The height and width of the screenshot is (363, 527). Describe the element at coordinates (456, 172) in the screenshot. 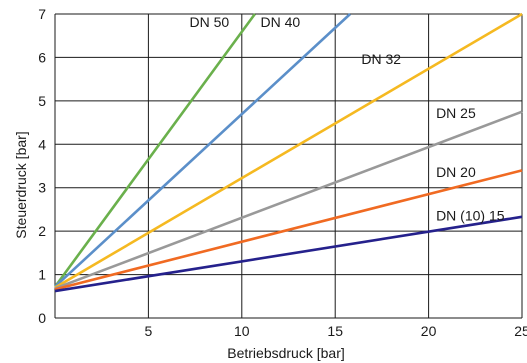

I see `series-label-dn-20: DN 20` at that location.